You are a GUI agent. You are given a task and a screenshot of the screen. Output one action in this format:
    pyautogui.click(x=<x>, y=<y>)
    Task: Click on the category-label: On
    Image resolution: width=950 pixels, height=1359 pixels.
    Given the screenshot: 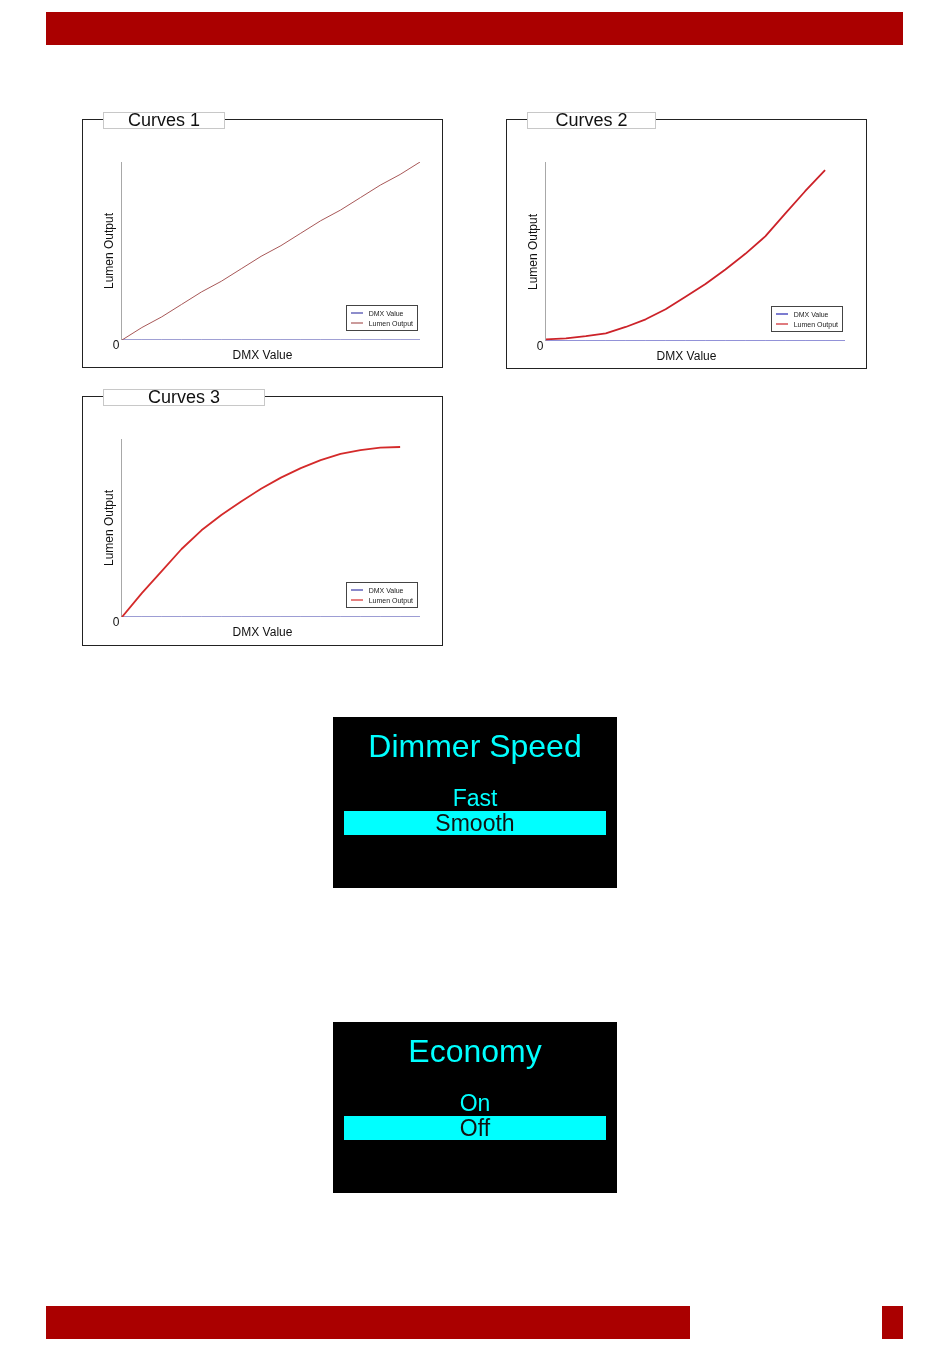 What is the action you would take?
    pyautogui.click(x=475, y=1103)
    